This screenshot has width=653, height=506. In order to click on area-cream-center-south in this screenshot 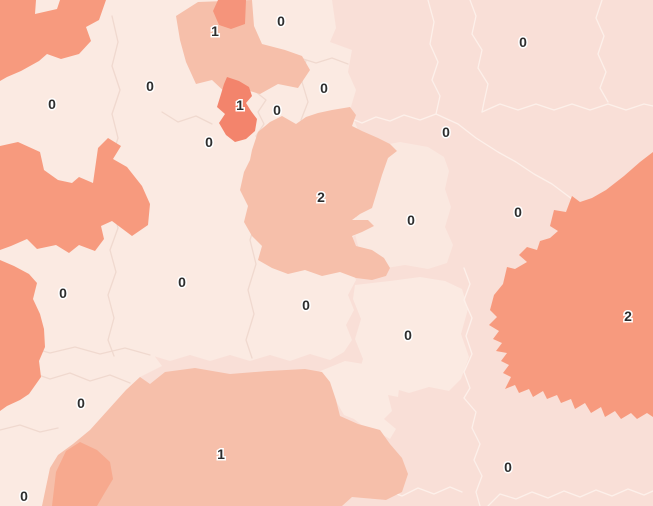, I will do `click(411, 335)`.